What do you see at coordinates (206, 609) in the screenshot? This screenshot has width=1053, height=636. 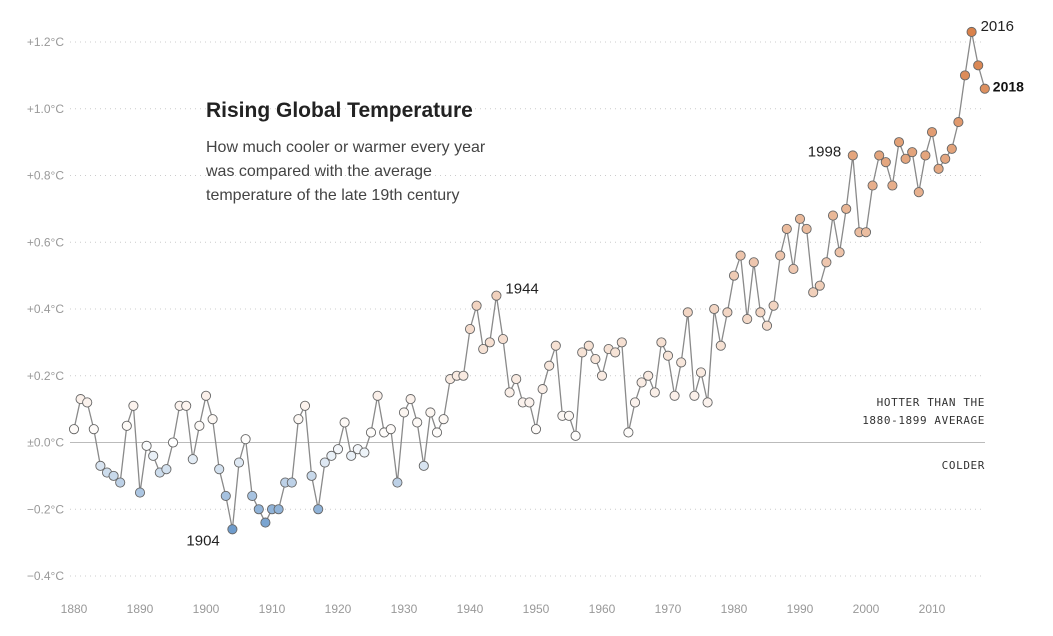 I see `x-tick-label: 1900` at bounding box center [206, 609].